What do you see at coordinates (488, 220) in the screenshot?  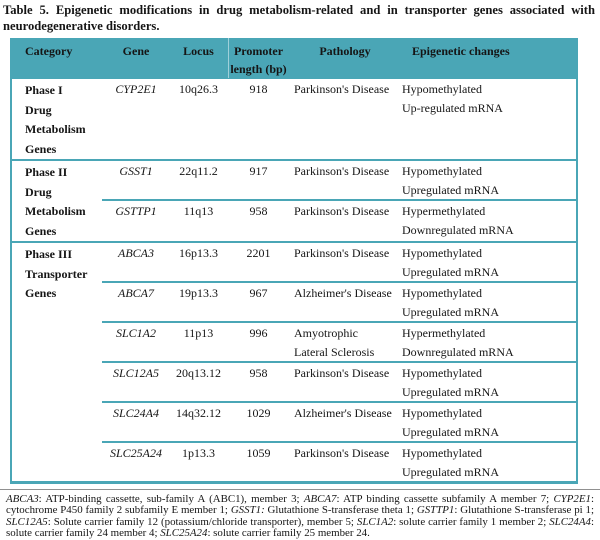 I see `epigenetic-changes-cell: Hypermethylated Downregulated mRNA` at bounding box center [488, 220].